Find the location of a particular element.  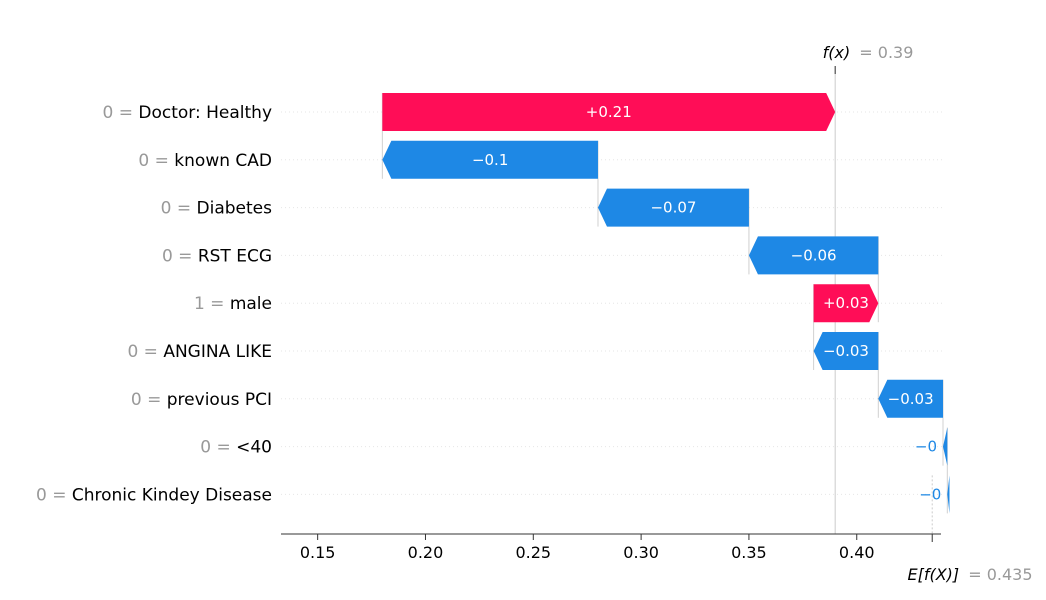

base-value-label: E[f(X)] = 0.435 is located at coordinates (969, 574).